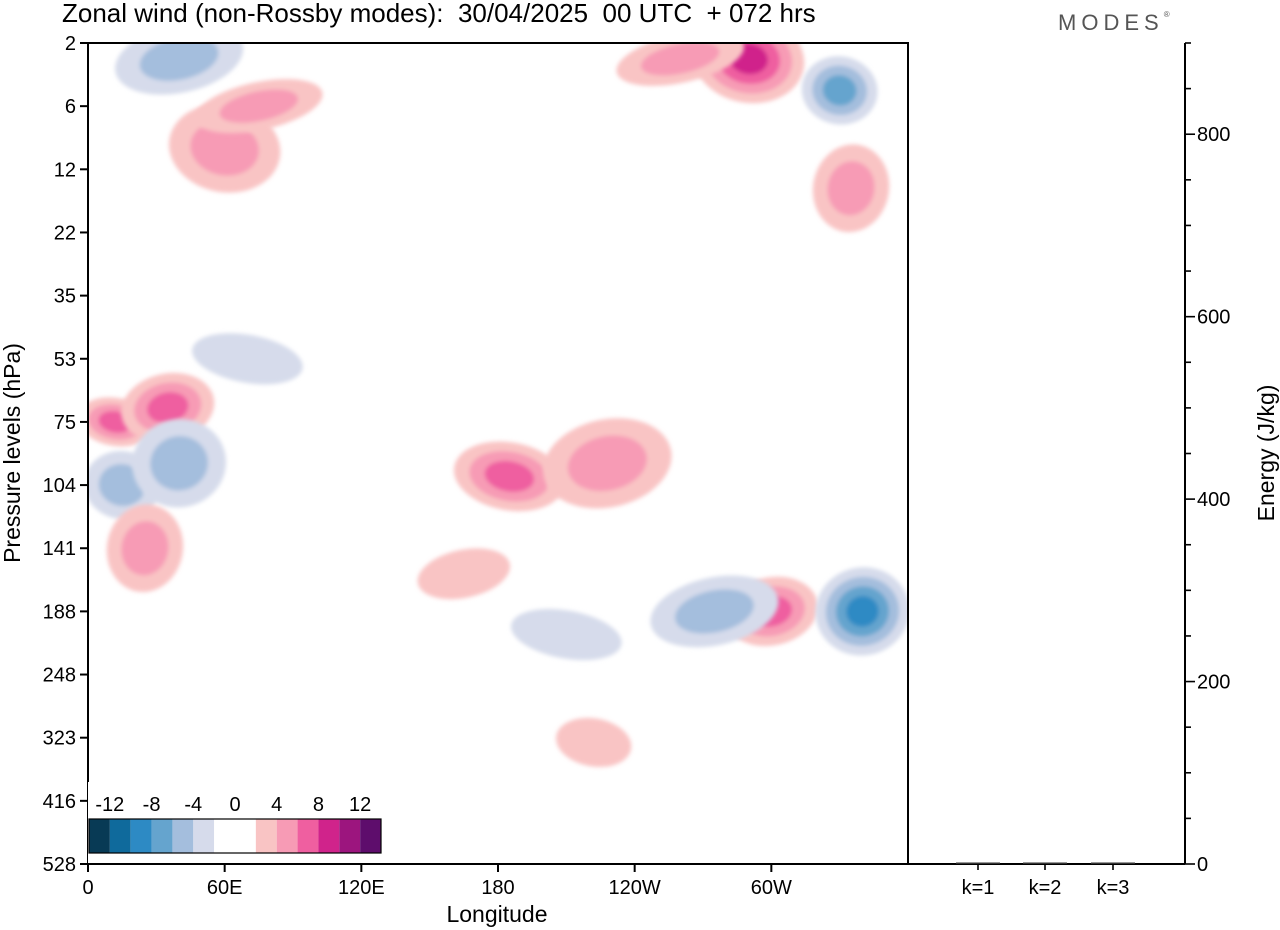 Image resolution: width=1280 pixels, height=930 pixels. What do you see at coordinates (59, 486) in the screenshot?
I see `y-tick-label: 104` at bounding box center [59, 486].